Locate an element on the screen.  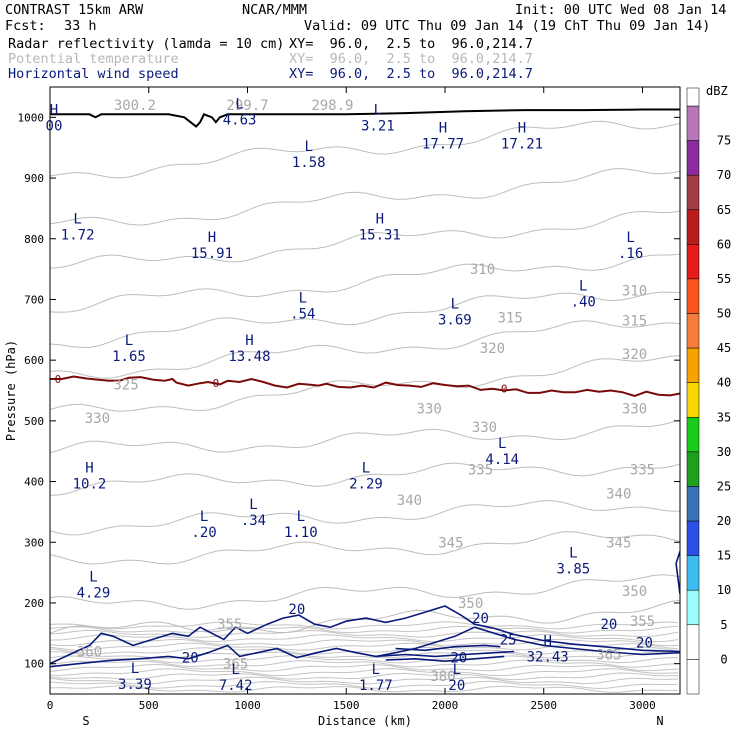
x-tick-label: 3000 is located at coordinates (642, 705).